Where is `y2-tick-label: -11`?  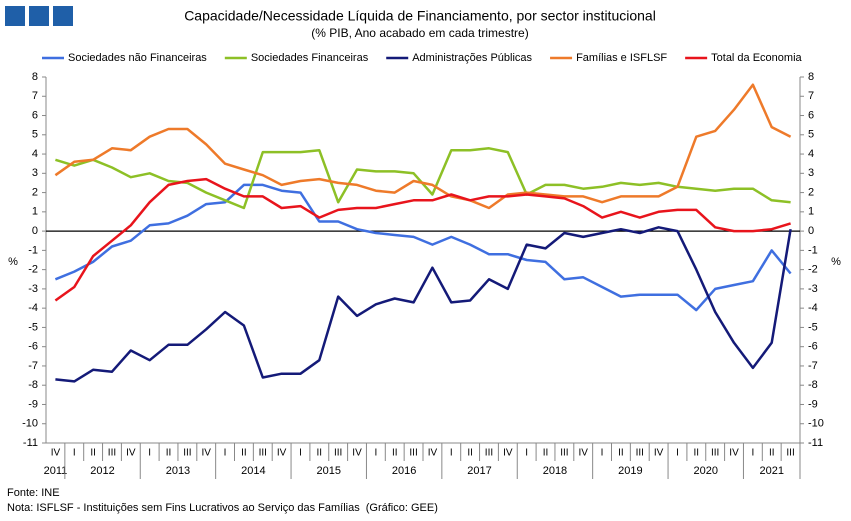
y2-tick-label: -11 is located at coordinates (815, 443).